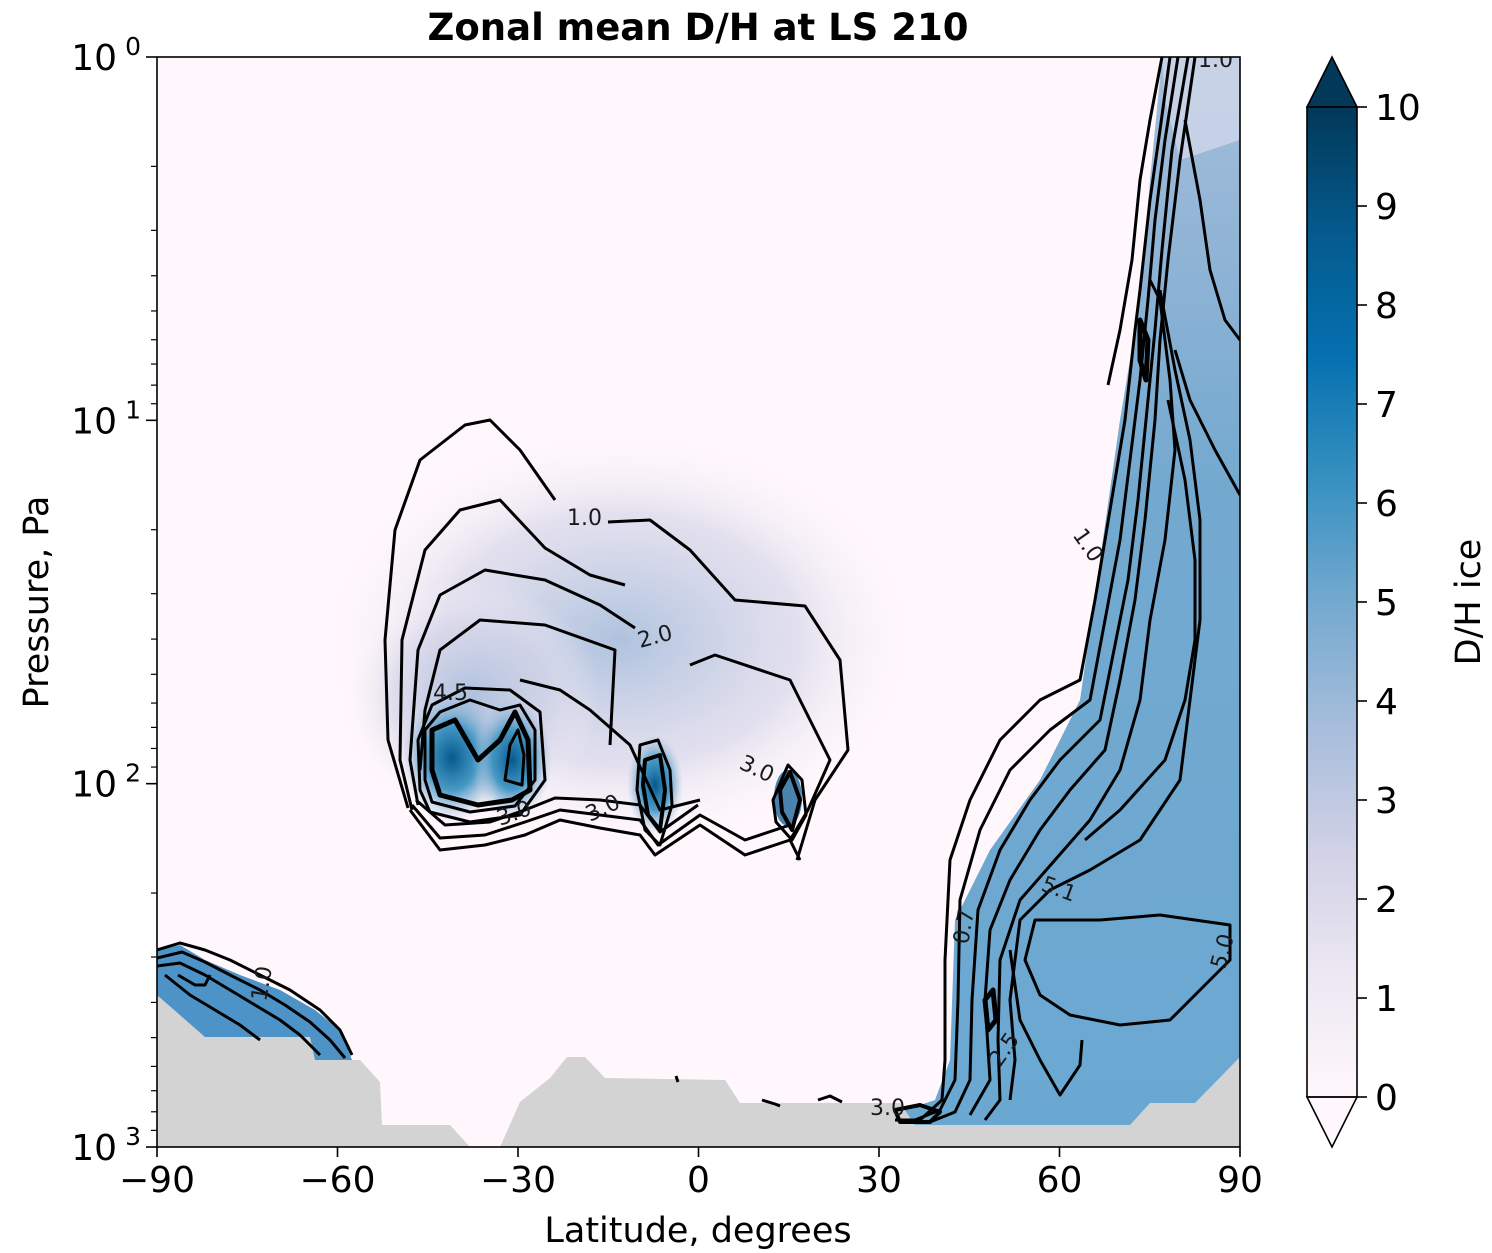  Describe the element at coordinates (698, 1071) in the screenshot. I see `terrain-mask` at that location.